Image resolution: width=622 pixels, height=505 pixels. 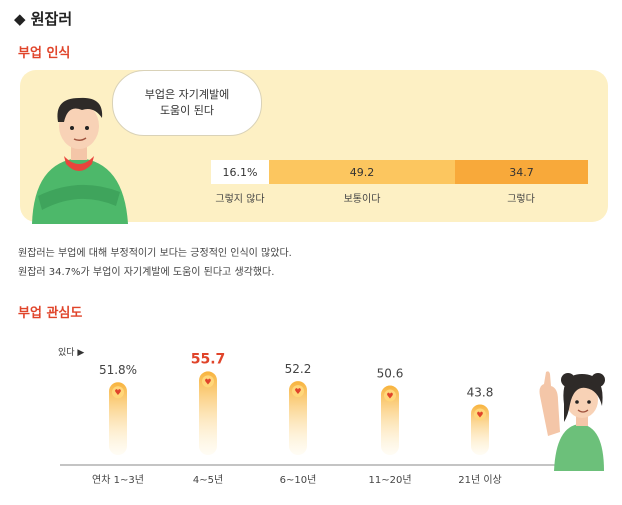 I want to click on x-tick-1: 4~5년, so click(x=208, y=480).